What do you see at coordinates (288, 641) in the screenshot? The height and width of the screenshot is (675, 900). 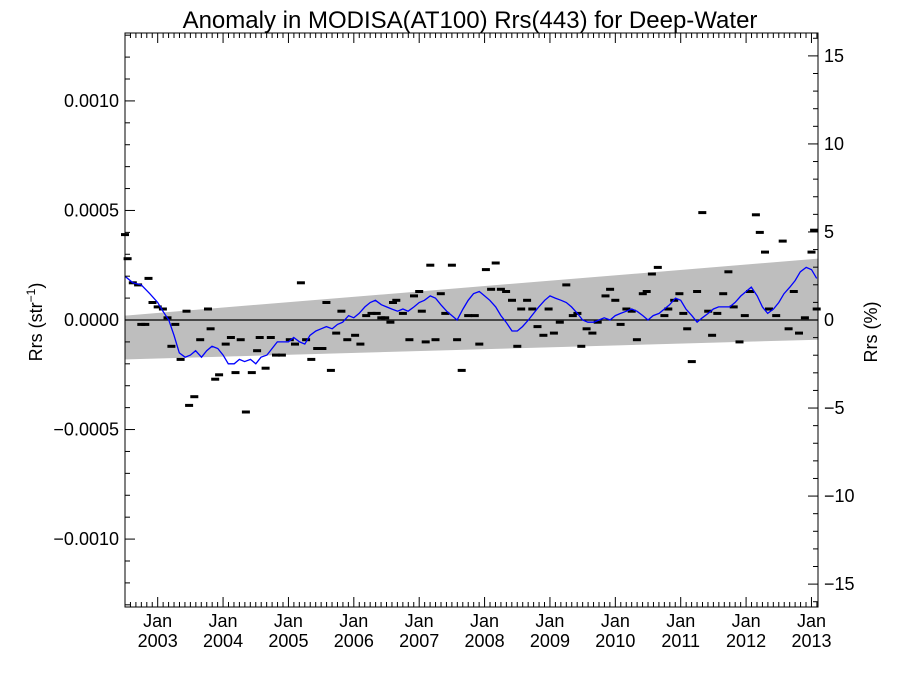 I see `x-tick-year-label: 2005` at bounding box center [288, 641].